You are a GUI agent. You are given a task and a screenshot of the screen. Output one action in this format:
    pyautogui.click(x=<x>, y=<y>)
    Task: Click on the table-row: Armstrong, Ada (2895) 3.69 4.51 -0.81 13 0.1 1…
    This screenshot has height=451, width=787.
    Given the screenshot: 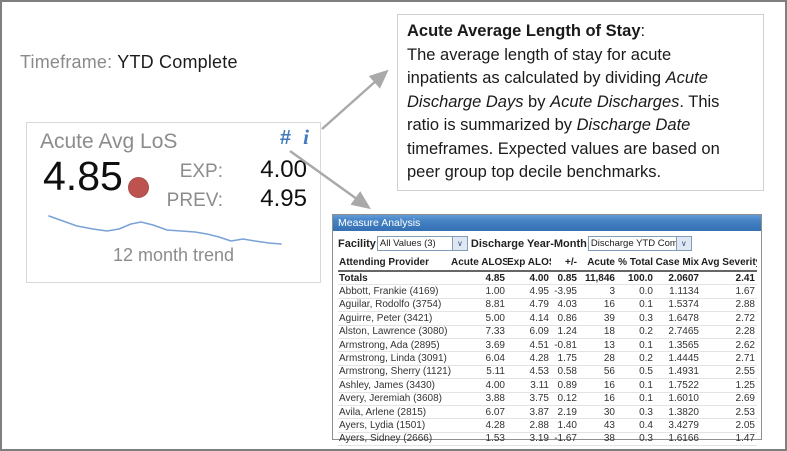 What is the action you would take?
    pyautogui.click(x=547, y=345)
    